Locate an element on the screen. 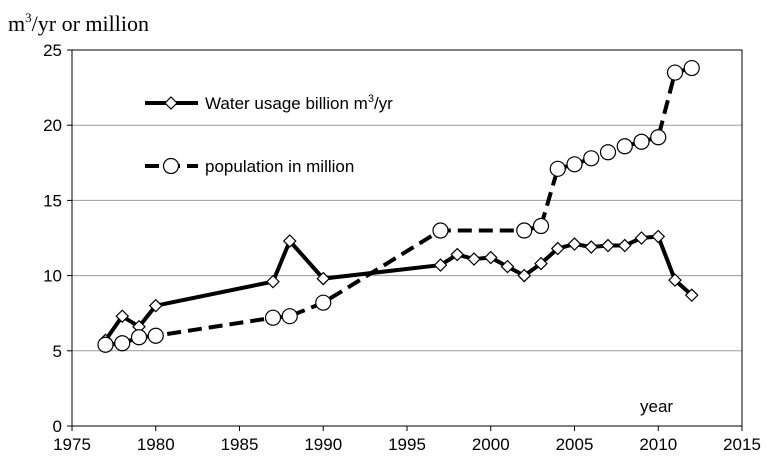  x-tick-label: 1990 is located at coordinates (323, 444).